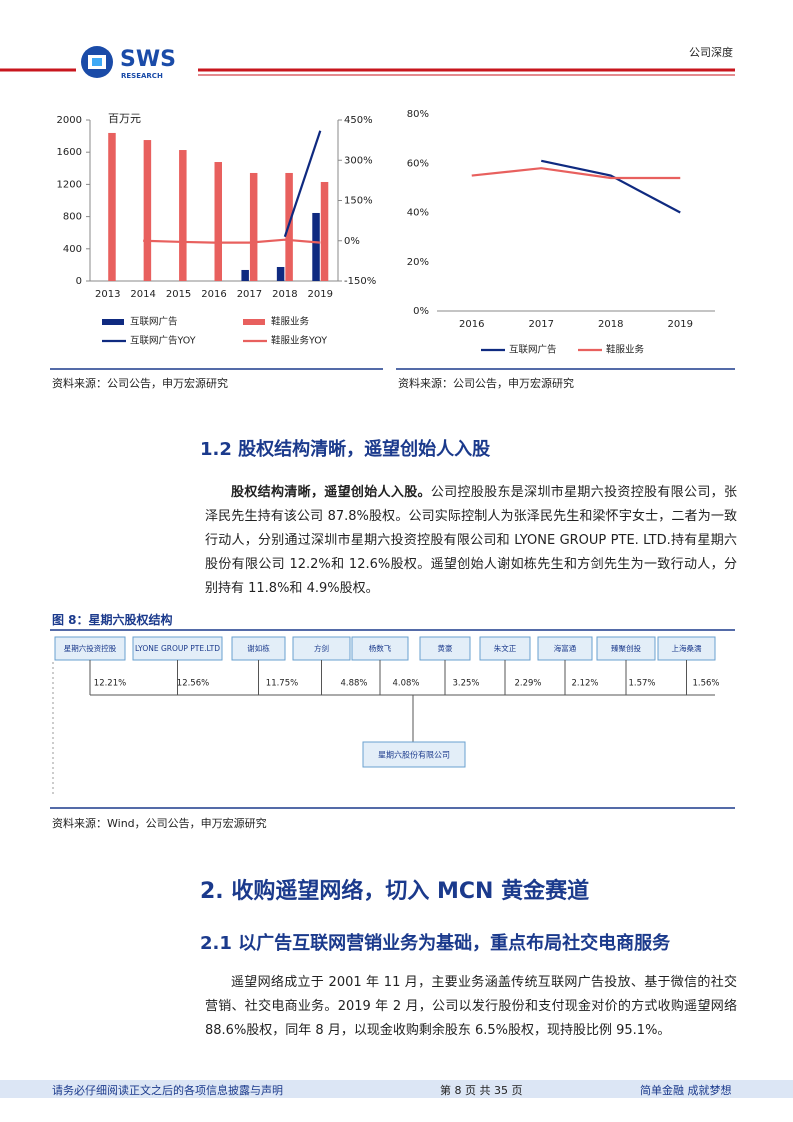 Image resolution: width=793 pixels, height=1122 pixels. Describe the element at coordinates (193, 684) in the screenshot. I see `share-label: 12.56%` at that location.